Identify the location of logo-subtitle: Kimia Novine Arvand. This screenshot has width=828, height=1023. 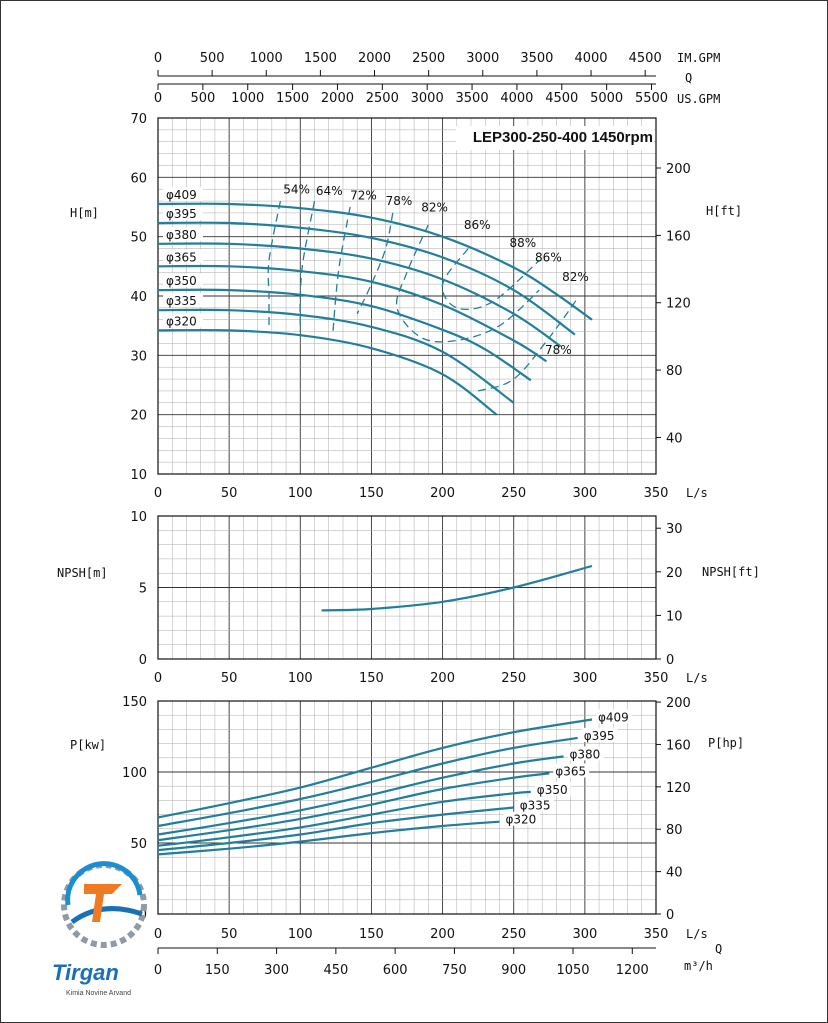
(98, 993).